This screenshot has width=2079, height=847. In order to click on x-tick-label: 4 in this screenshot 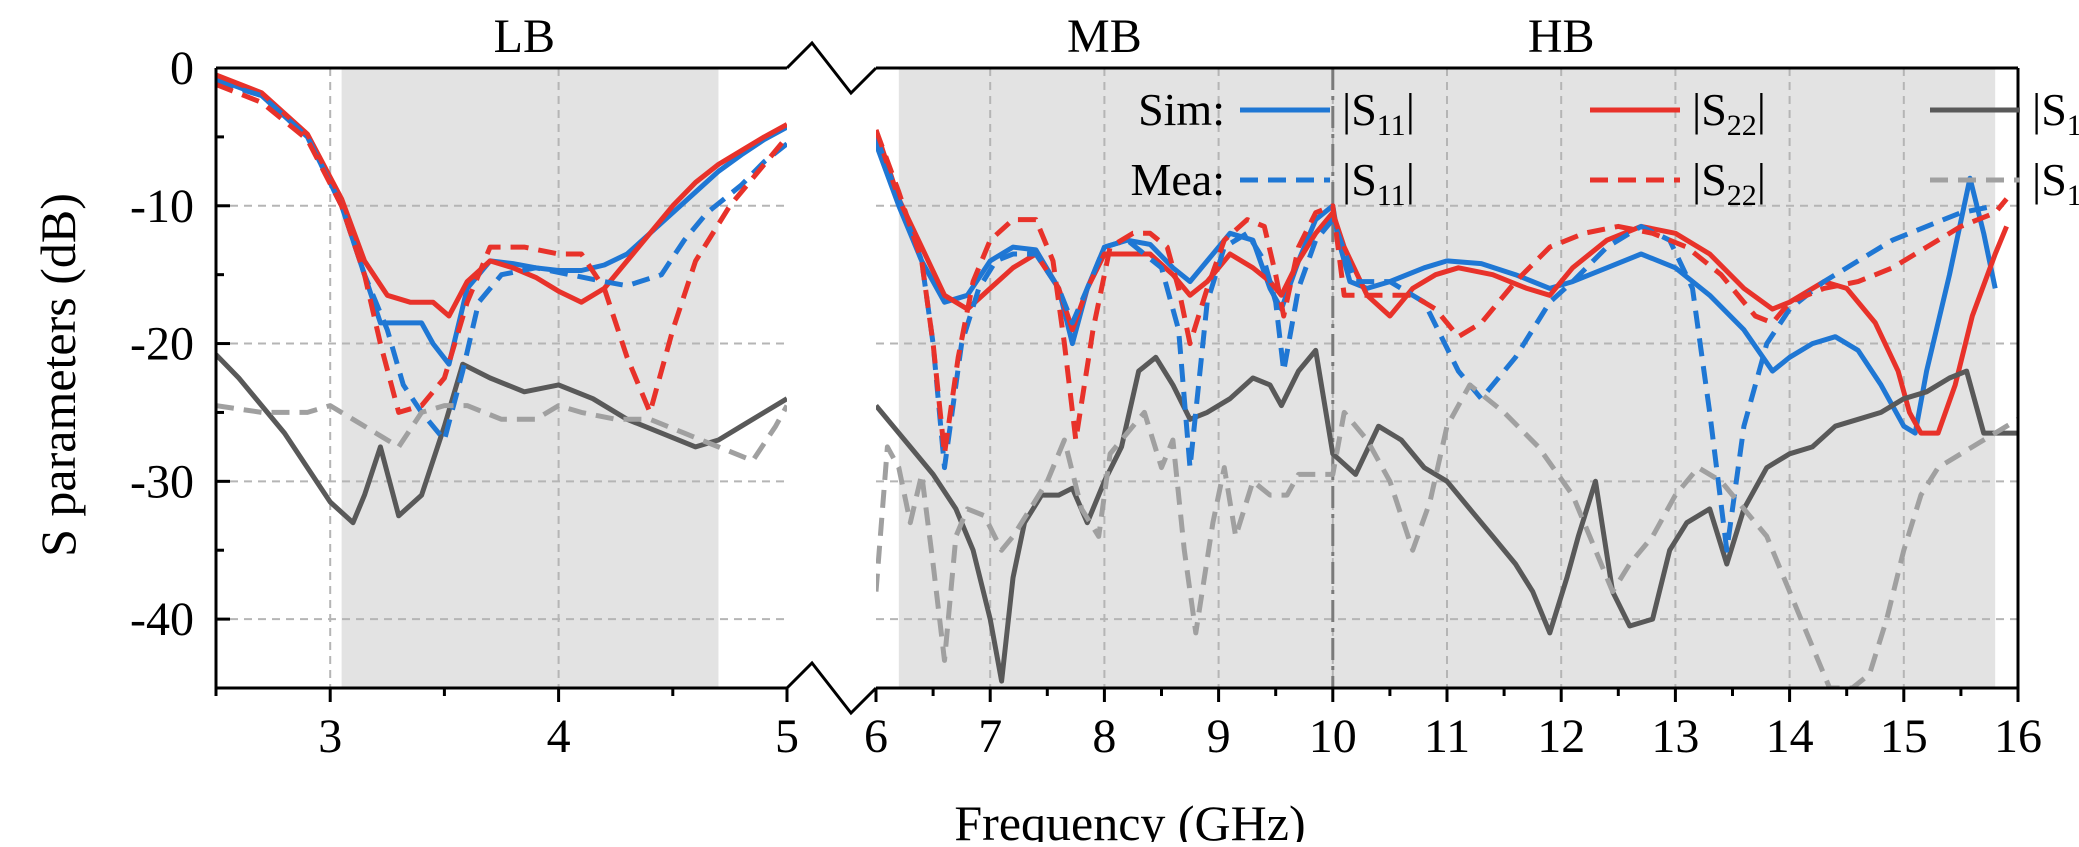, I will do `click(559, 736)`.